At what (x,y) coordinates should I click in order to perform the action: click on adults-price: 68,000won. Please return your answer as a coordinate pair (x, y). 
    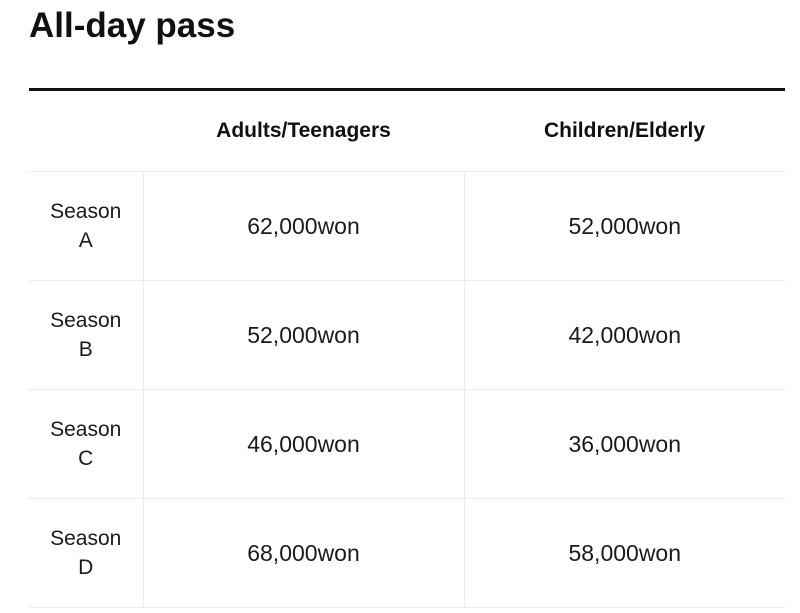
    Looking at the image, I should click on (304, 553).